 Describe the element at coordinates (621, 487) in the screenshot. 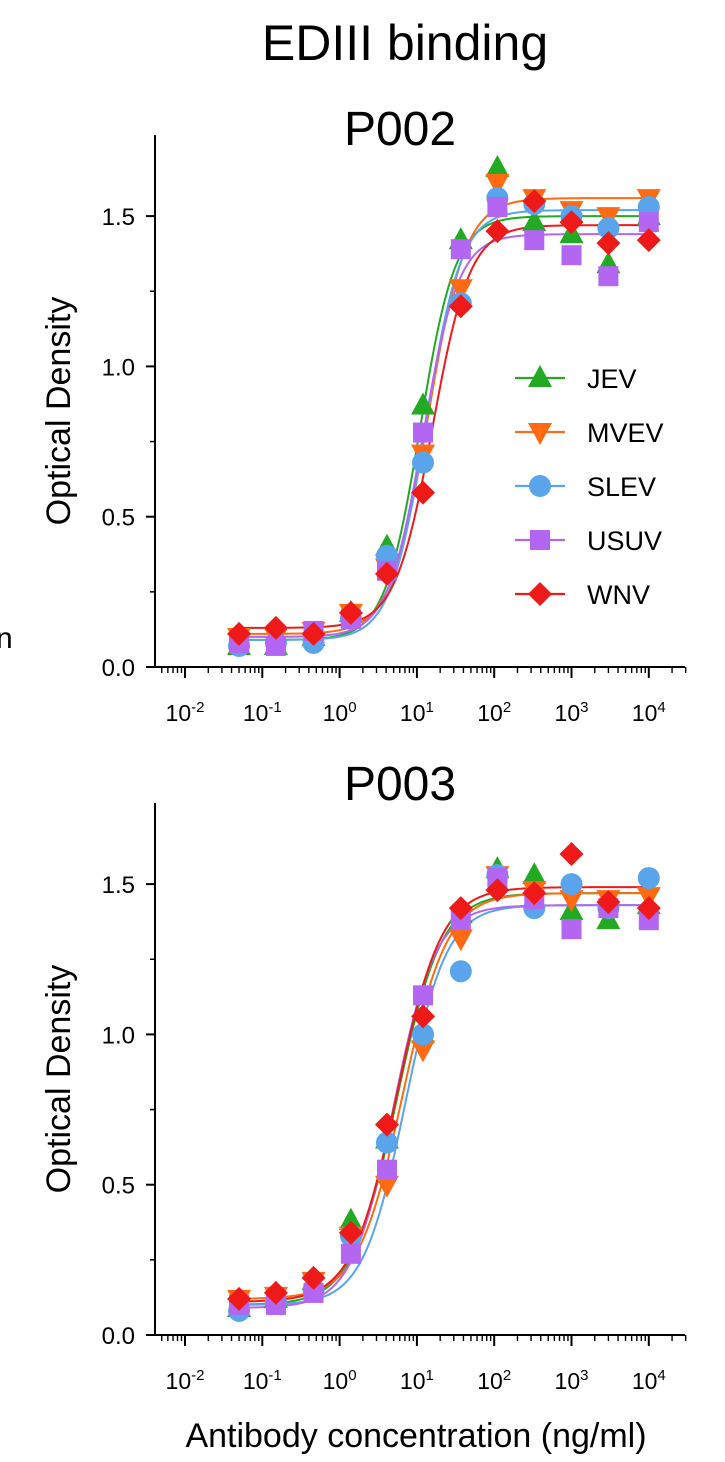

I see `legend-label-slev: SLEV` at that location.